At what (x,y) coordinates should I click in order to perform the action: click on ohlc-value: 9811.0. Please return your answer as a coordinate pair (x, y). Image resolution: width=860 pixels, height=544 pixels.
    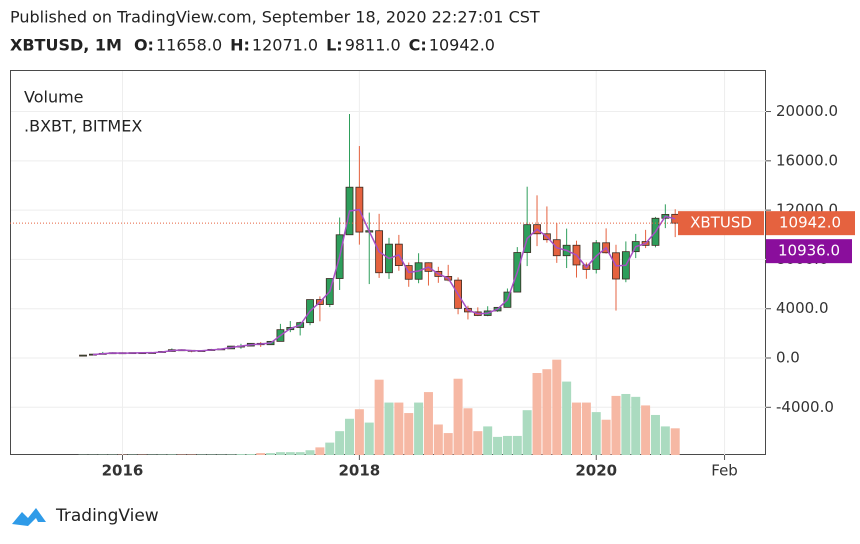
    Looking at the image, I should click on (373, 45).